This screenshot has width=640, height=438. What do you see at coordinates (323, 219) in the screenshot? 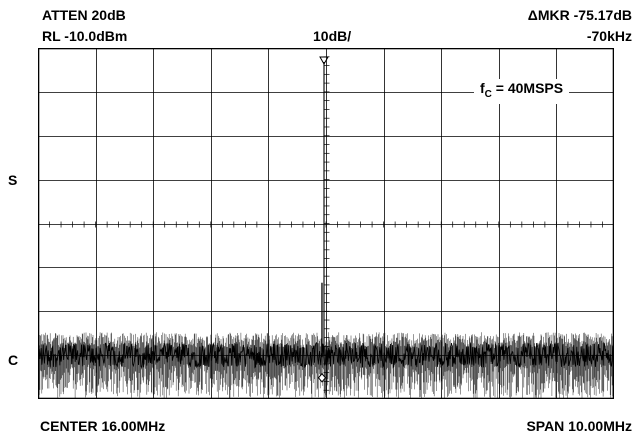
I see `marker-group` at bounding box center [323, 219].